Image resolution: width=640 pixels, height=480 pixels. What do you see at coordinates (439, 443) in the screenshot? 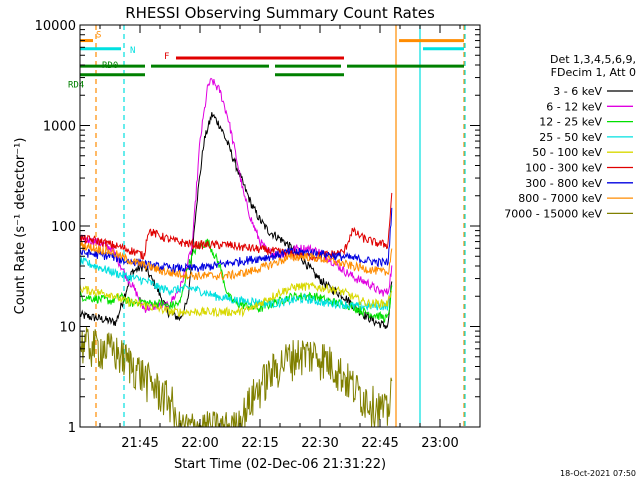
I see `x-tick-label-5: 23:00` at bounding box center [439, 443].